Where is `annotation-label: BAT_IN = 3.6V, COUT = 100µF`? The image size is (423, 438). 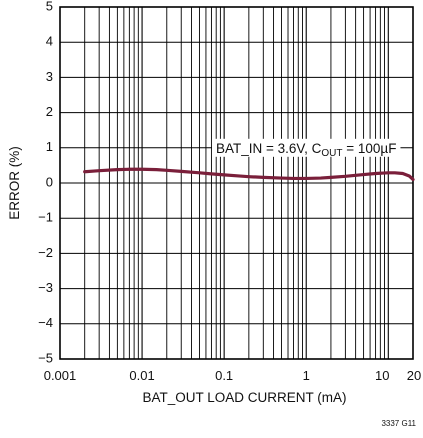
annotation-label: BAT_IN = 3.6V, COUT = 100µF is located at coordinates (306, 150).